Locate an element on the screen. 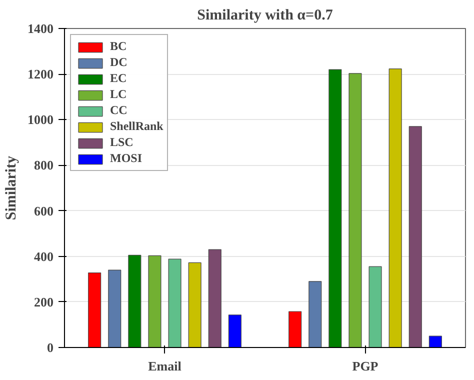  x-tick-label: Email is located at coordinates (165, 366).